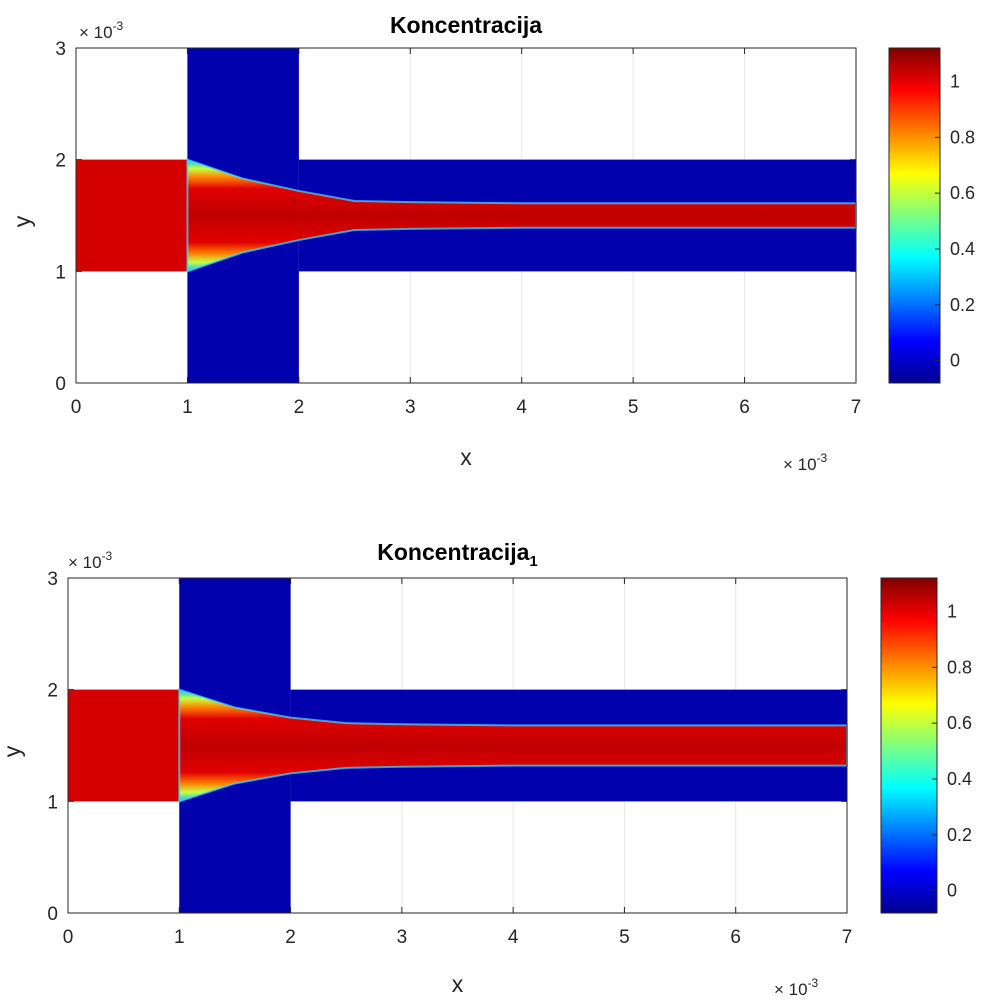  I want to click on plot-1-colorbar-tick-label: 1, so click(955, 82).